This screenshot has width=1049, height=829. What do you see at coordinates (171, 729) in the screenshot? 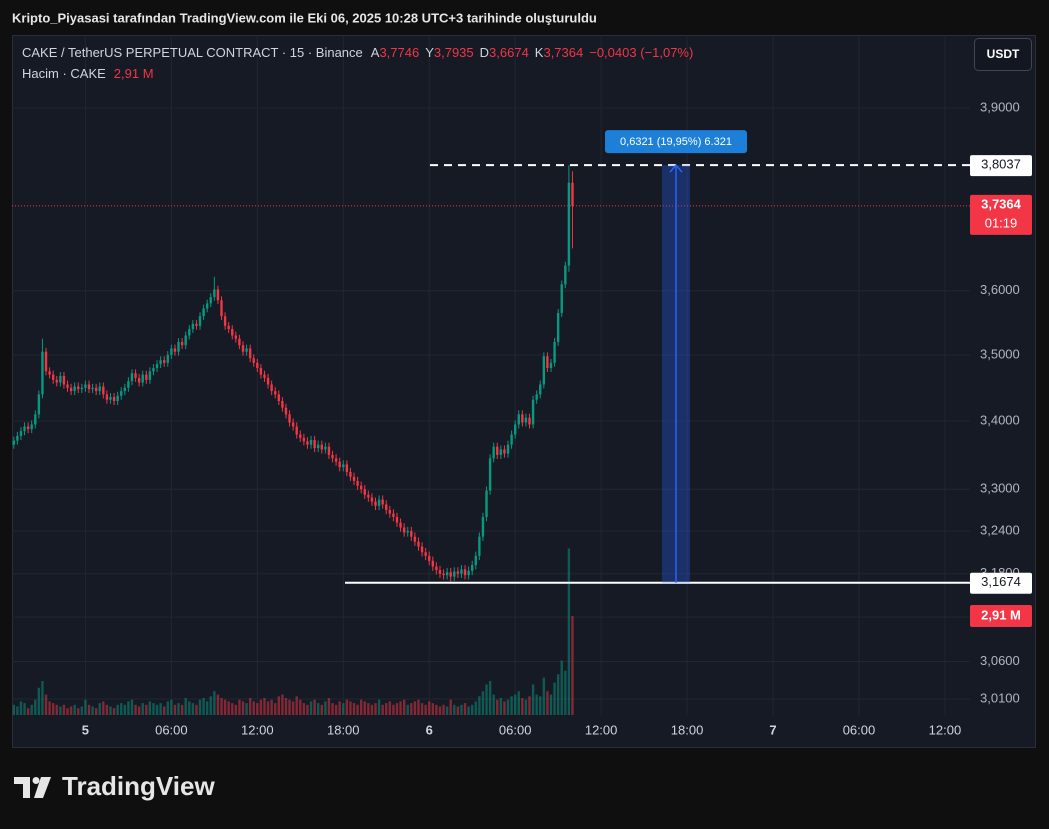
I see `x-tick-label: 06:00` at bounding box center [171, 729].